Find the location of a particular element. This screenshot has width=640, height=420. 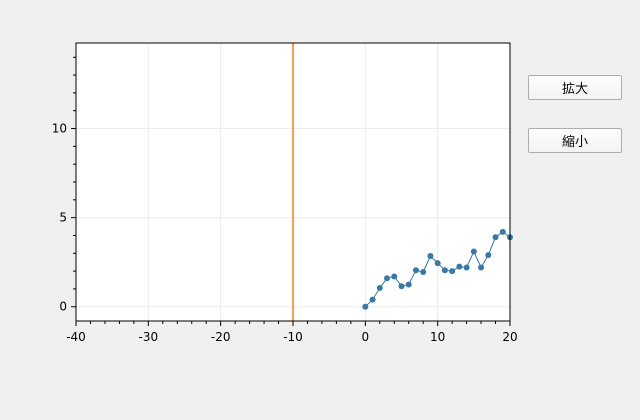

x-tick-label: -40 is located at coordinates (76, 337).